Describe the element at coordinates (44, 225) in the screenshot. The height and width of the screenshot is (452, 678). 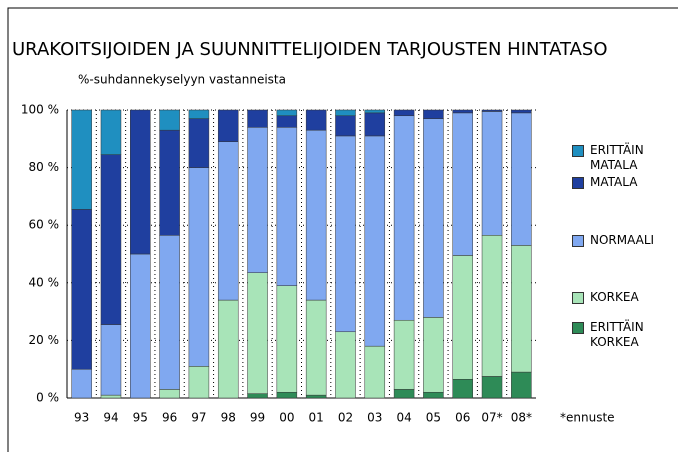
I see `y-tick-label: 60 %` at that location.